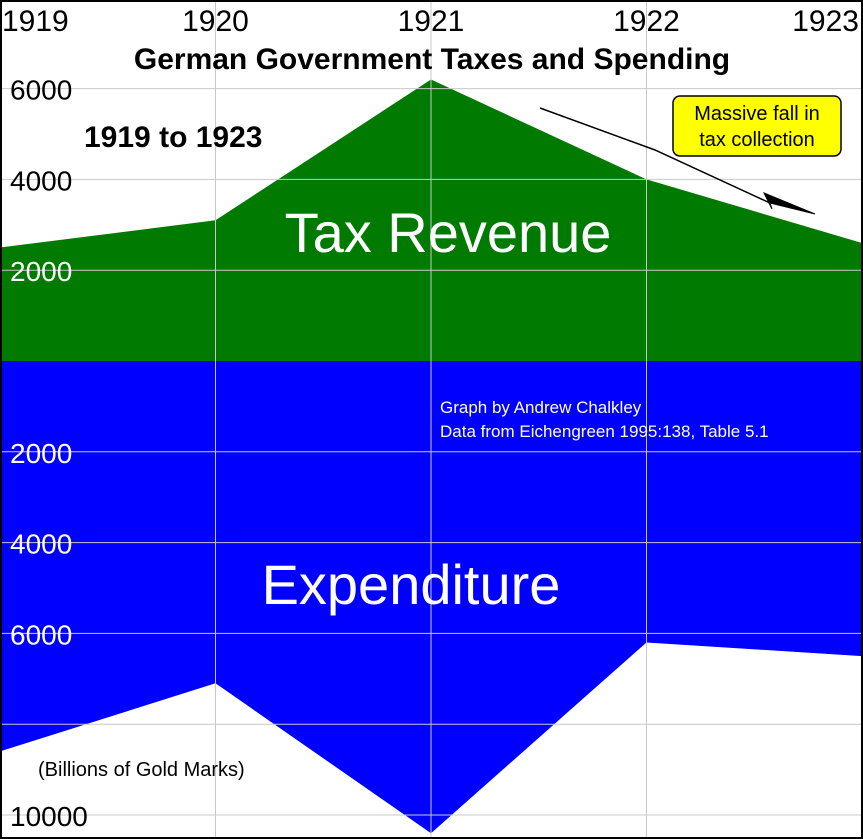  What do you see at coordinates (41, 634) in the screenshot?
I see `y-tick-label-expenditure: 6000` at bounding box center [41, 634].